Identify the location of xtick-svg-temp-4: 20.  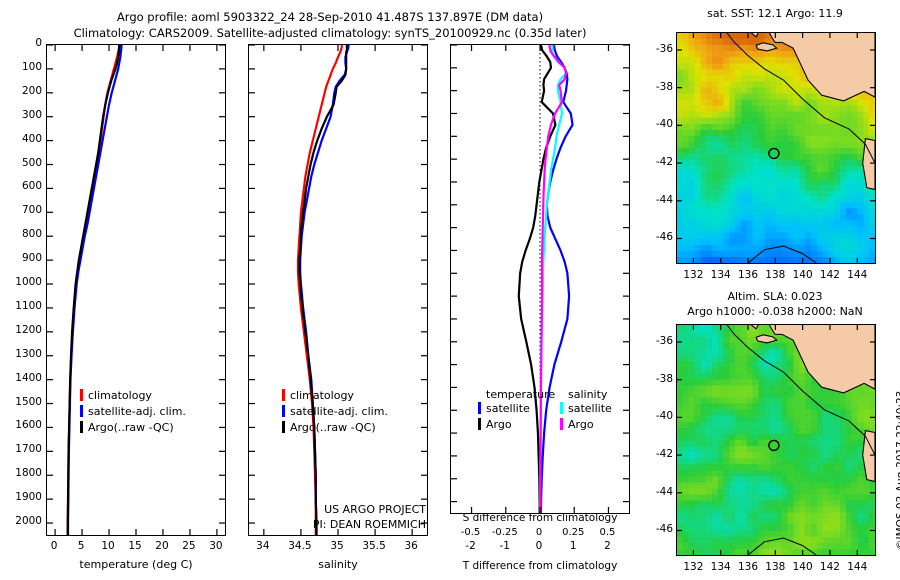
(162, 546).